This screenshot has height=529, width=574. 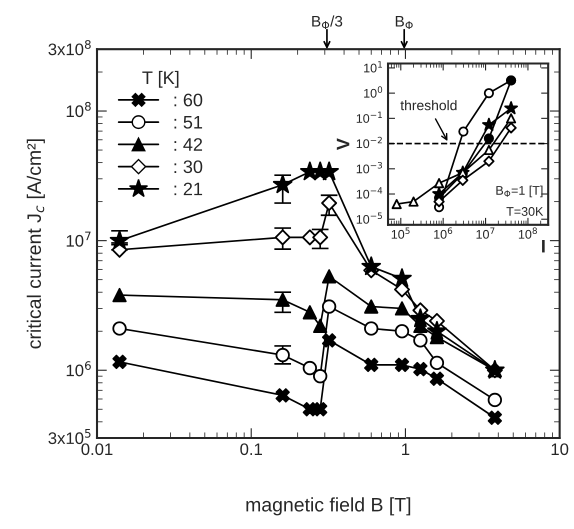 I want to click on y-tick-label: 10$^{0}$, so click(x=373, y=92).